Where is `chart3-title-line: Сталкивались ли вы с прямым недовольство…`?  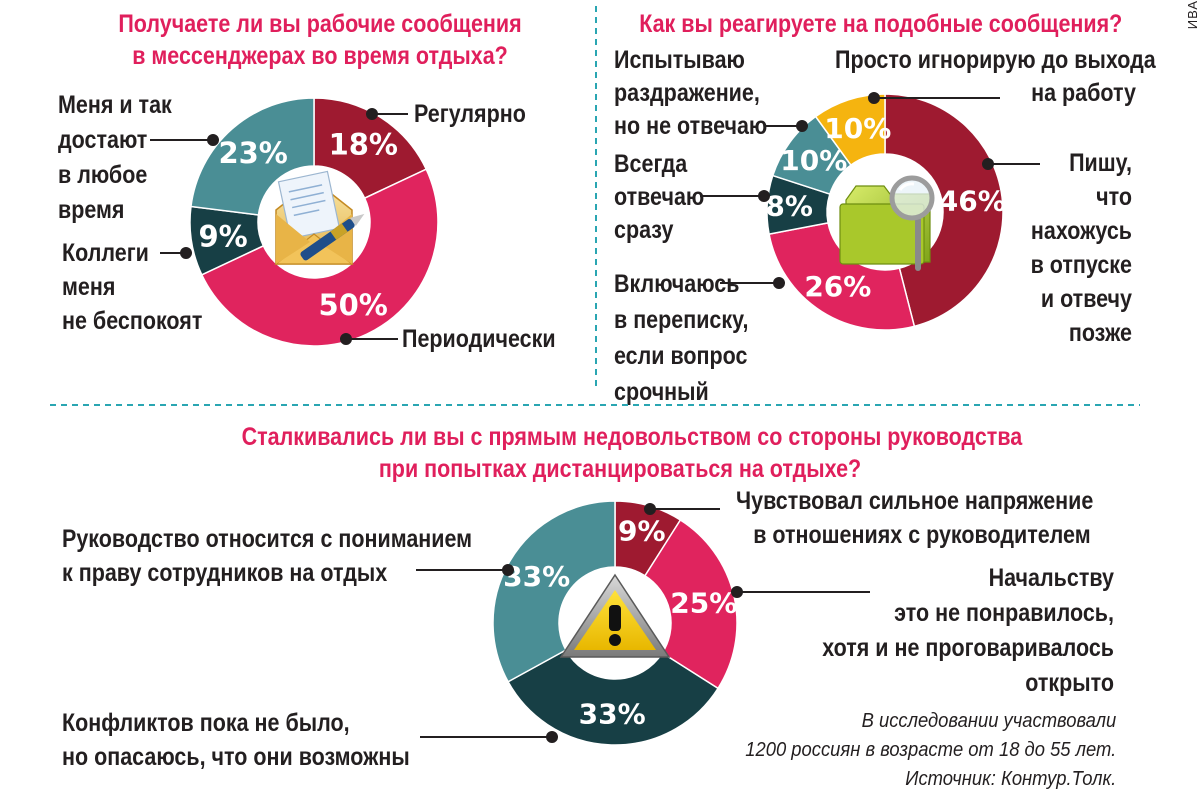
chart3-title-line: Сталкивались ли вы с прямым недовольство… is located at coordinates (632, 437).